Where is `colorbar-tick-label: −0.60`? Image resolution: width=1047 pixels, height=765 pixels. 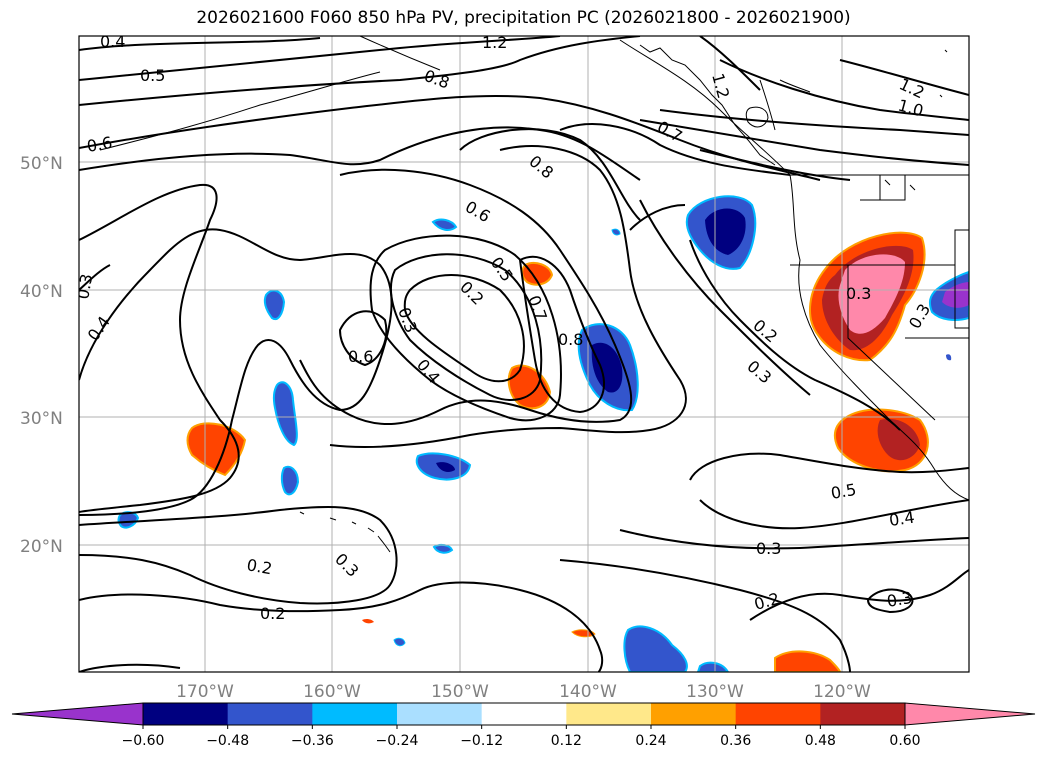
colorbar-tick-label: −0.60 is located at coordinates (143, 741).